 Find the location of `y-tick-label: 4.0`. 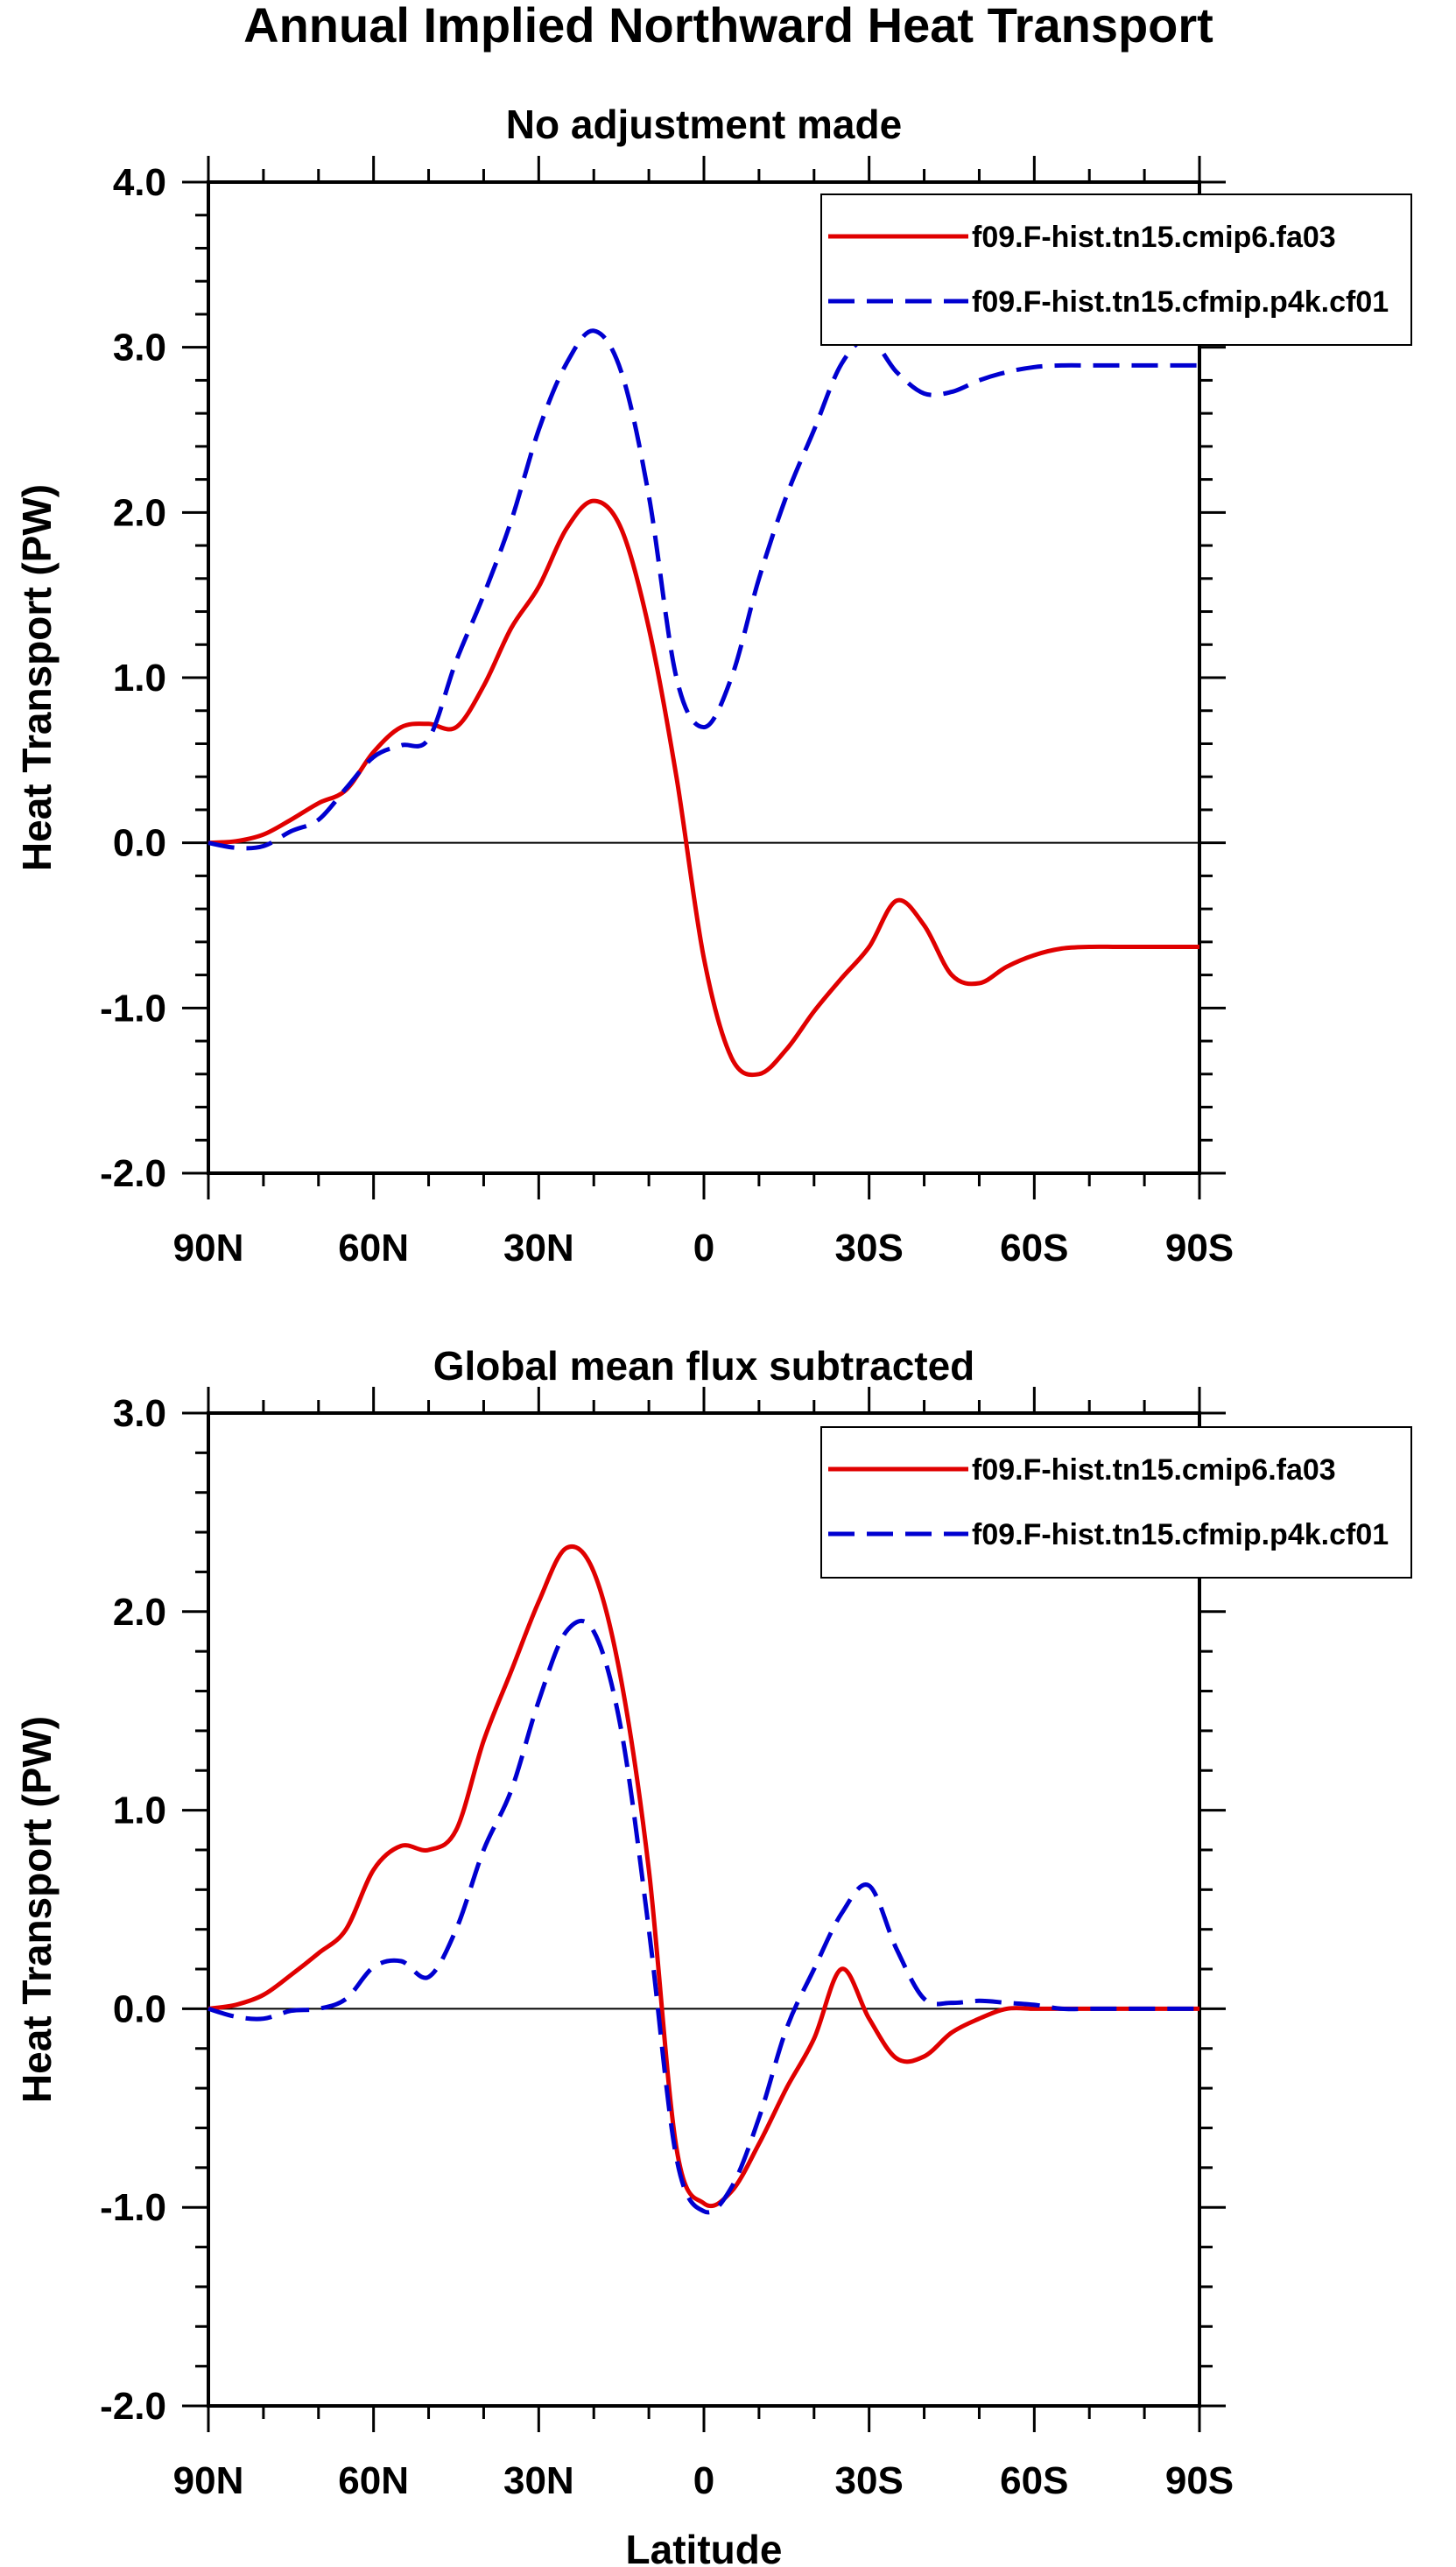

y-tick-label: 4.0 is located at coordinates (139, 183).